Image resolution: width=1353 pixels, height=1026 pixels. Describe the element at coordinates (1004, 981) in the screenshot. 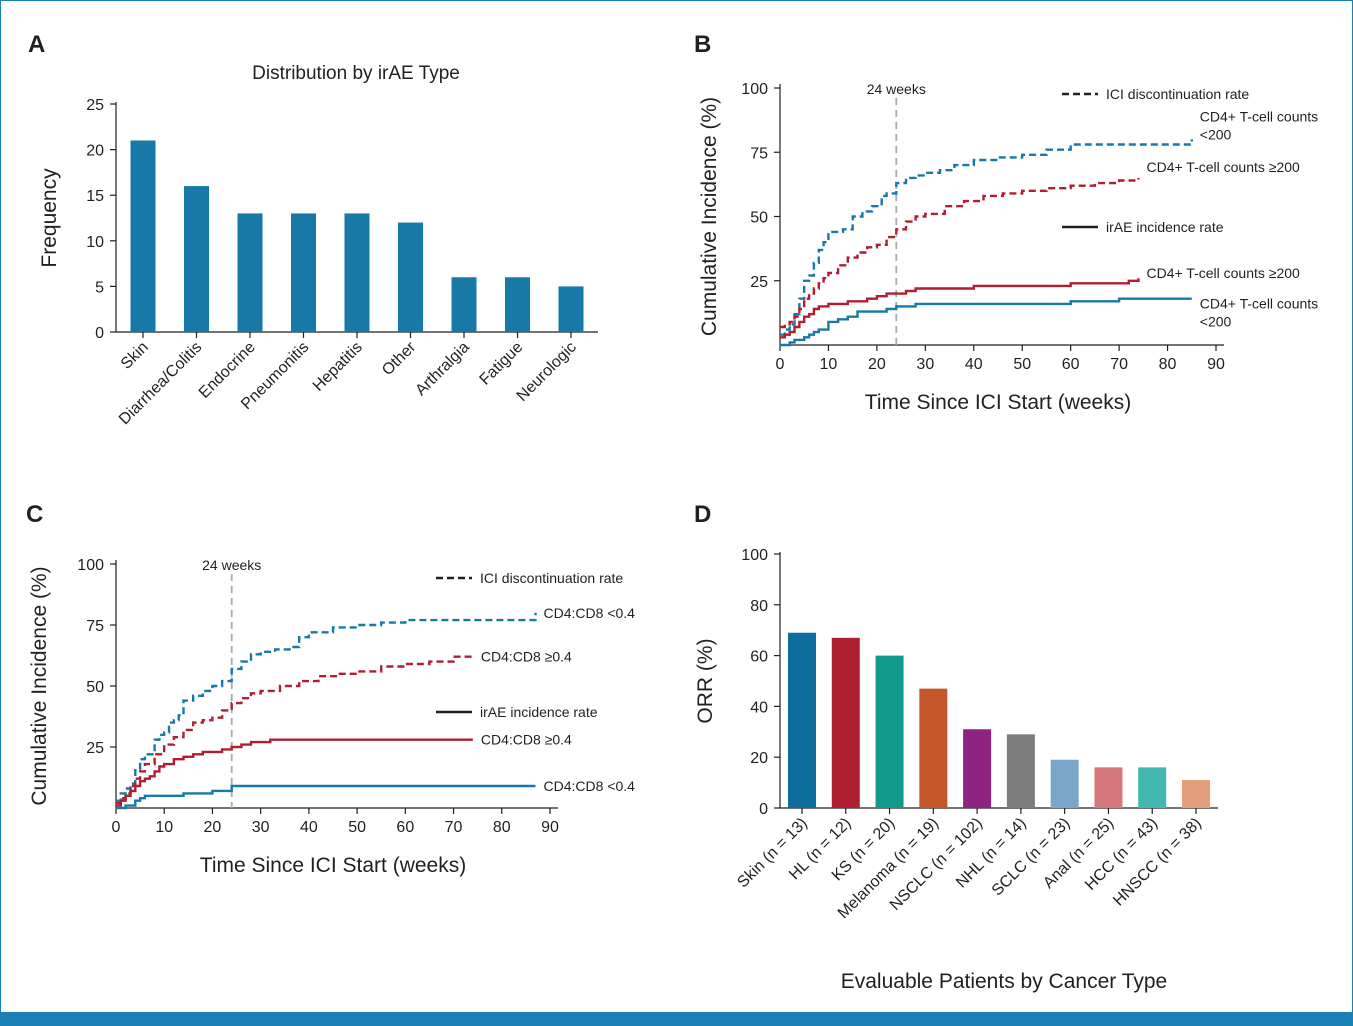

I see `x-axis-title: Evaluable Patients by Cancer Type` at that location.